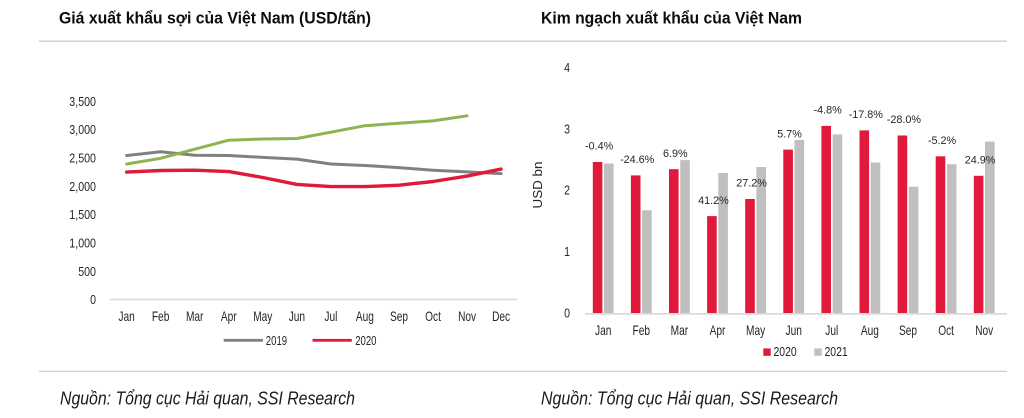  I want to click on svg-text: 6.9%, so click(675, 154).